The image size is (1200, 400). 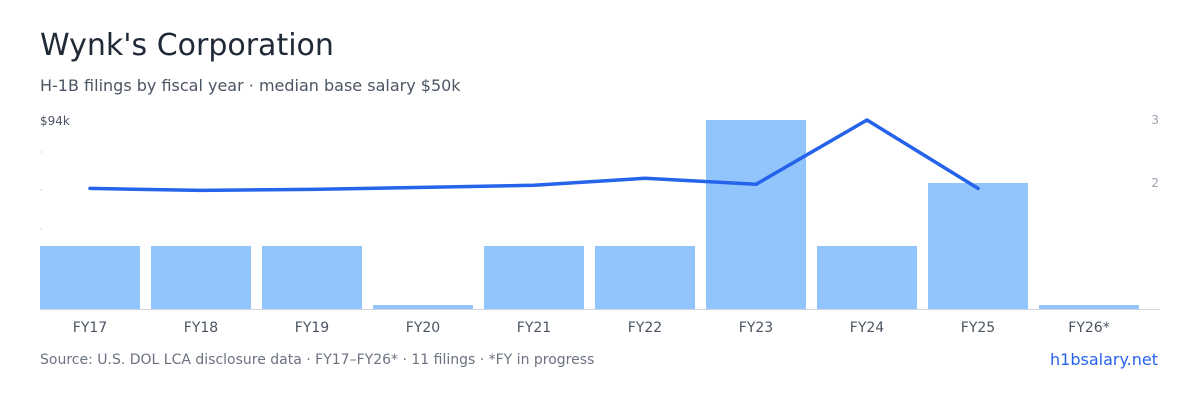 I want to click on bar-fy25, so click(x=978, y=246).